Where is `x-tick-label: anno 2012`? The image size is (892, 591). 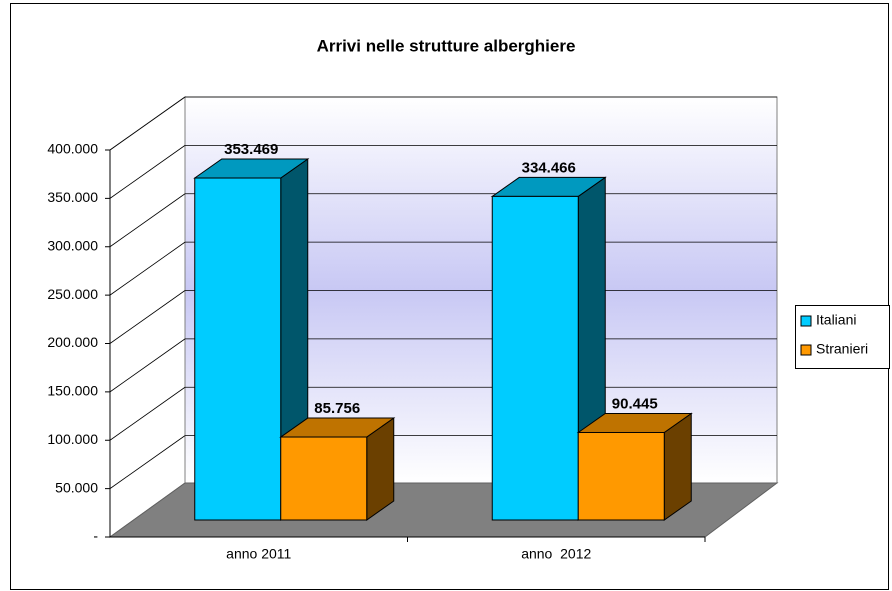 x-tick-label: anno 2012 is located at coordinates (556, 554).